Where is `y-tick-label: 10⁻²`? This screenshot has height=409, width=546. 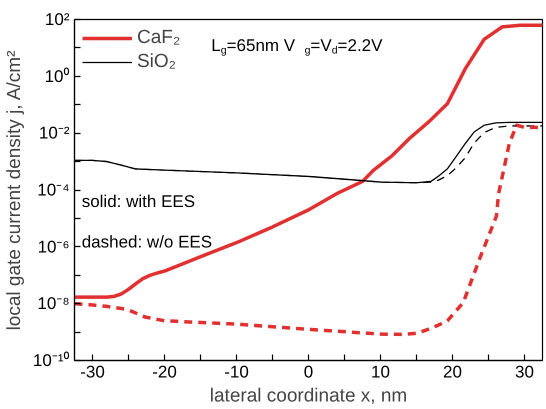
y-tick-label: 10⁻² is located at coordinates (54, 133).